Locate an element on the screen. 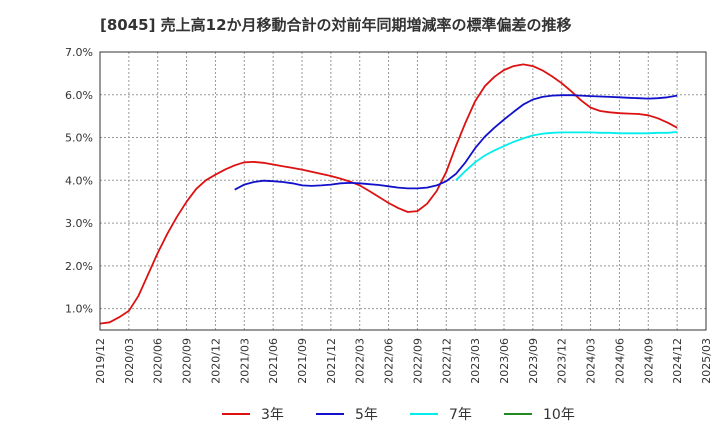  x-tick-label: 2022/03 is located at coordinates (360, 361).